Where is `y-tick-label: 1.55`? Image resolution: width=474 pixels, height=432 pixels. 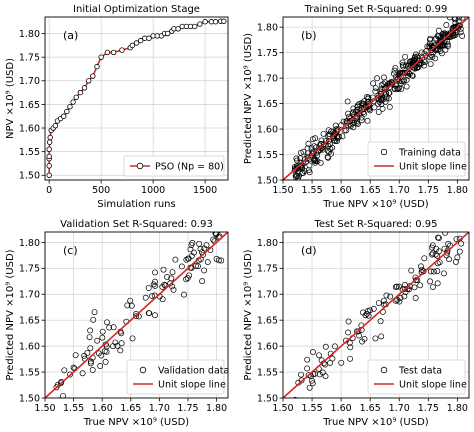 y-tick-label: 1.55 is located at coordinates (267, 155).